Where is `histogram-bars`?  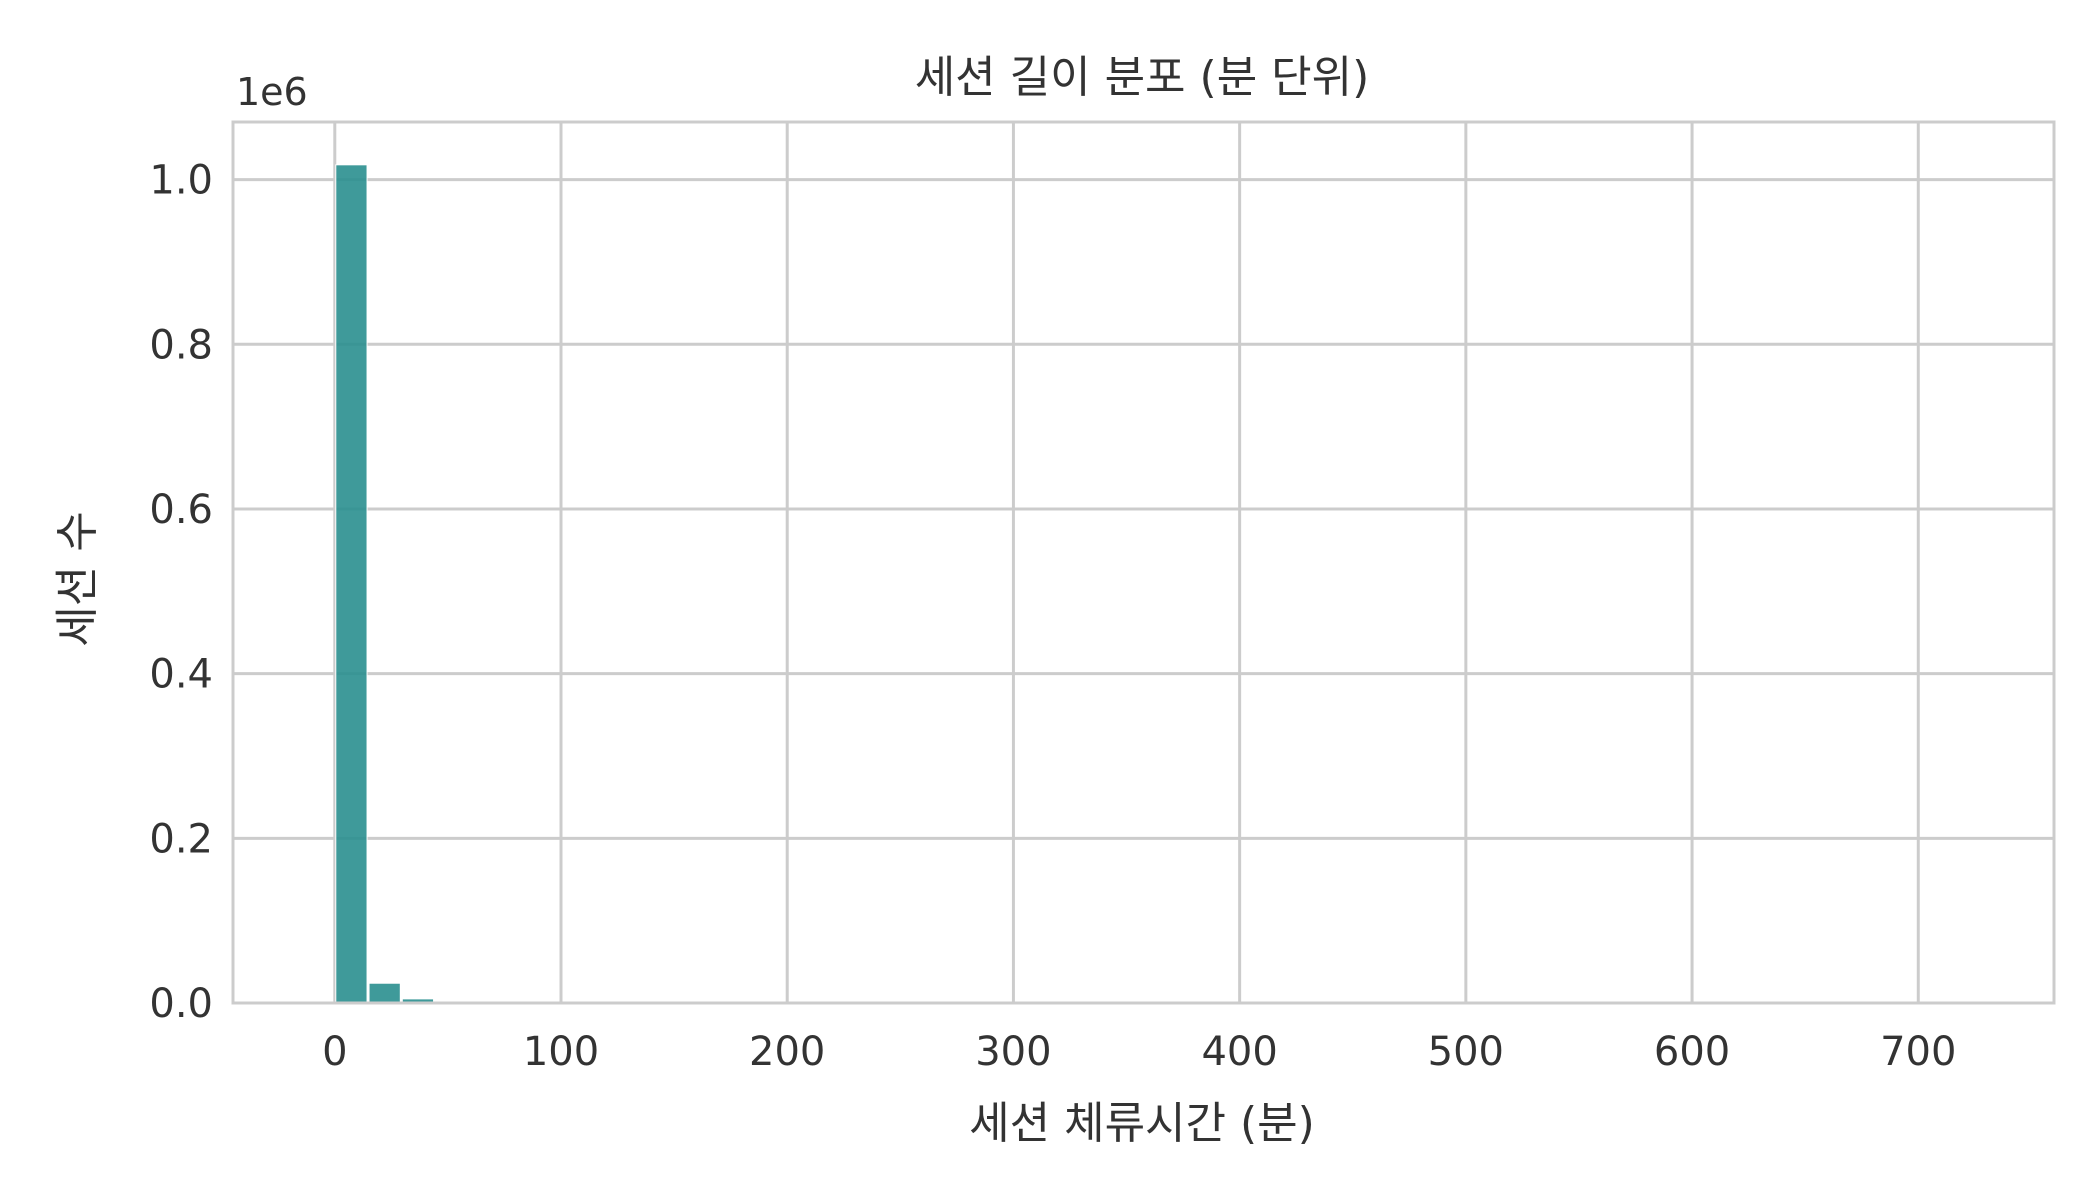
histogram-bars is located at coordinates (434, 584).